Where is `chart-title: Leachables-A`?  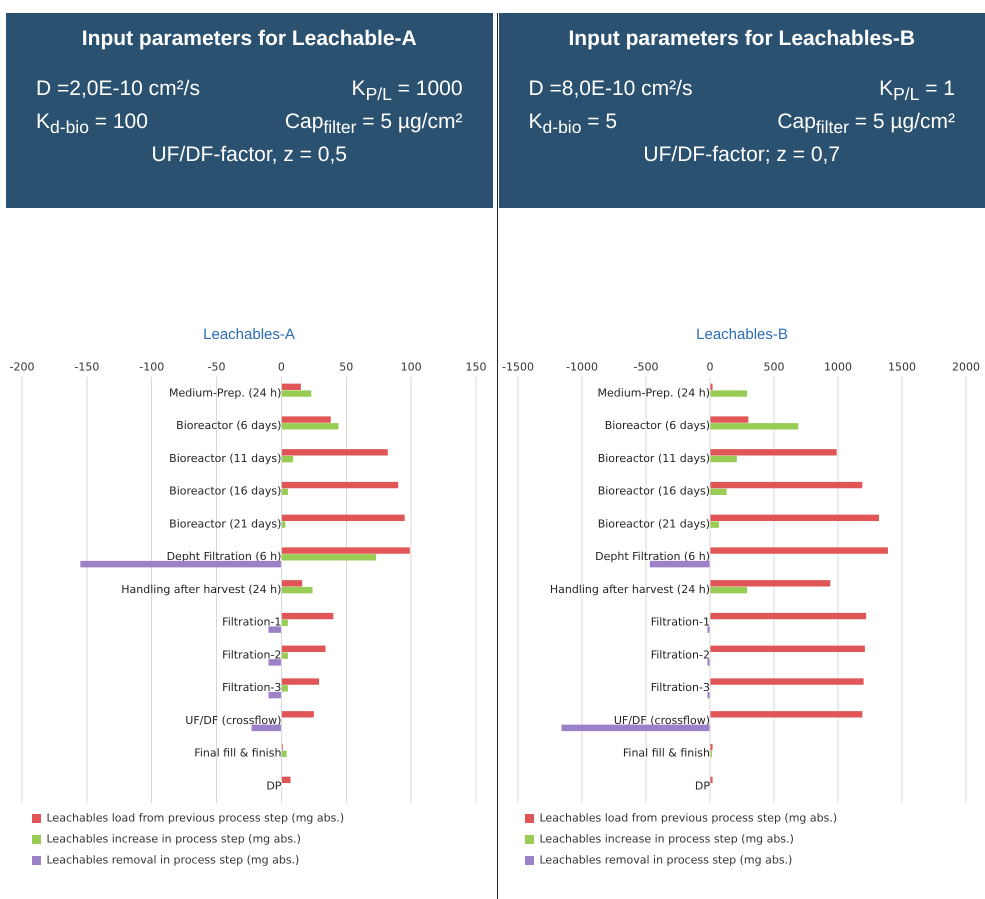 chart-title: Leachables-A is located at coordinates (249, 335).